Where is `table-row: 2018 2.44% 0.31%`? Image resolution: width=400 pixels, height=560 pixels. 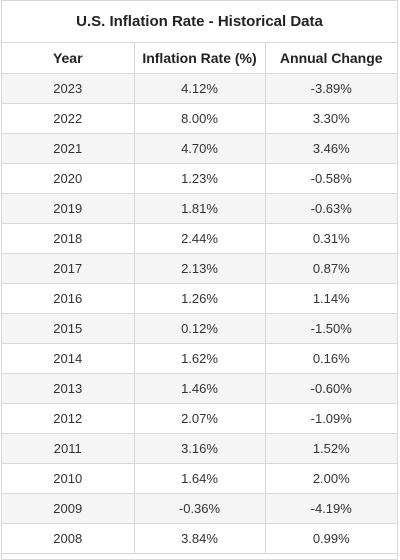
table-row: 2018 2.44% 0.31% is located at coordinates (199, 238).